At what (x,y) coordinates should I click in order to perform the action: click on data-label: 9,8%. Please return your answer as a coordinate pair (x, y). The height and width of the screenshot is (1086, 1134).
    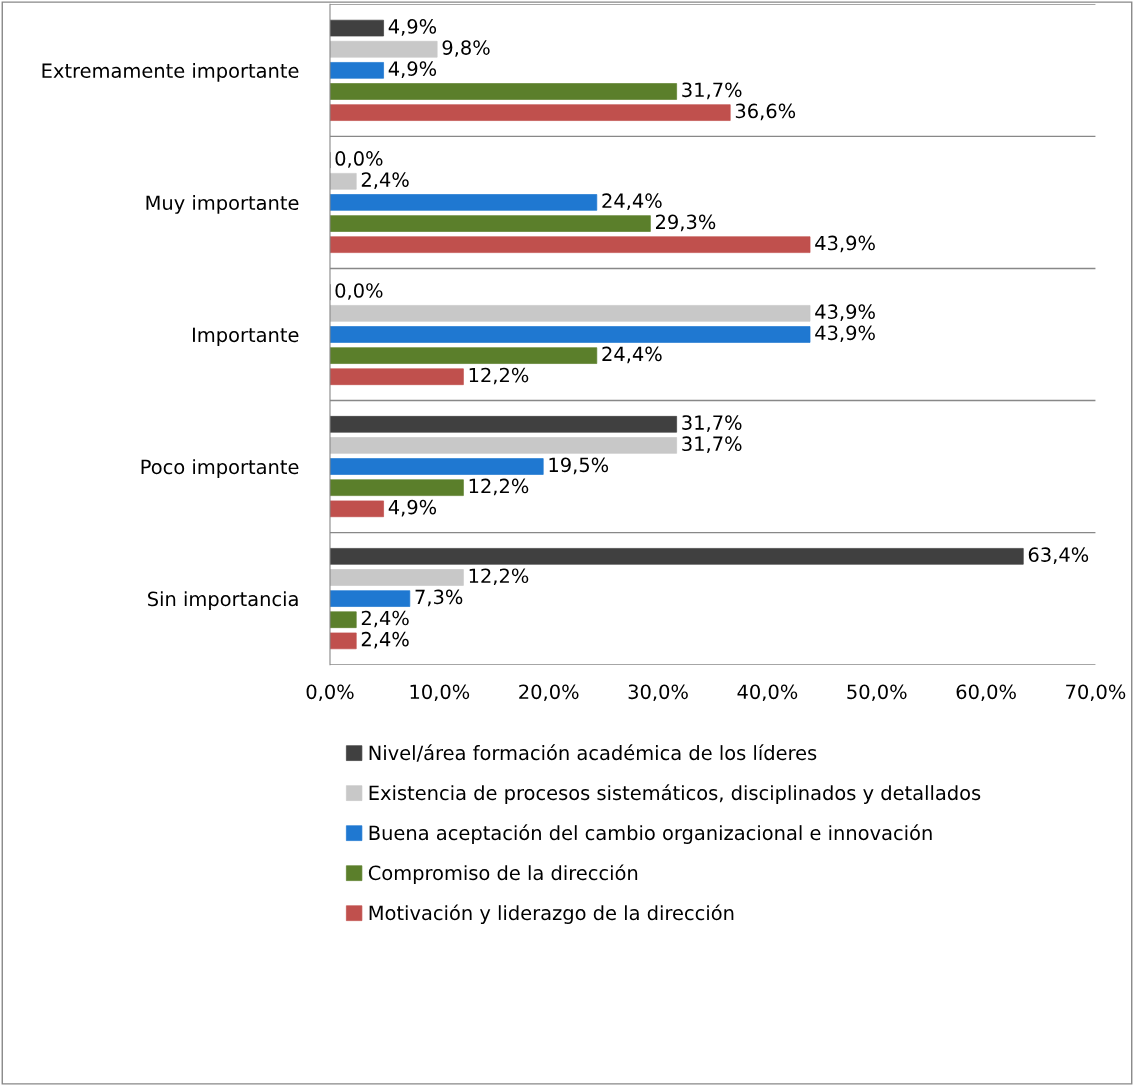
    Looking at the image, I should click on (466, 48).